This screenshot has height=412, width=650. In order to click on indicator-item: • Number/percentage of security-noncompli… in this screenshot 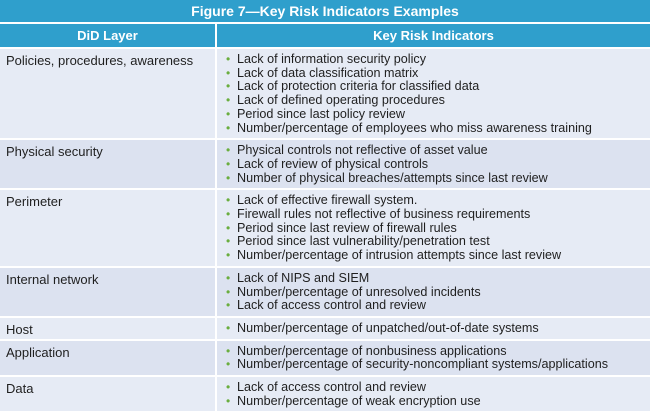, I will do `click(437, 365)`.